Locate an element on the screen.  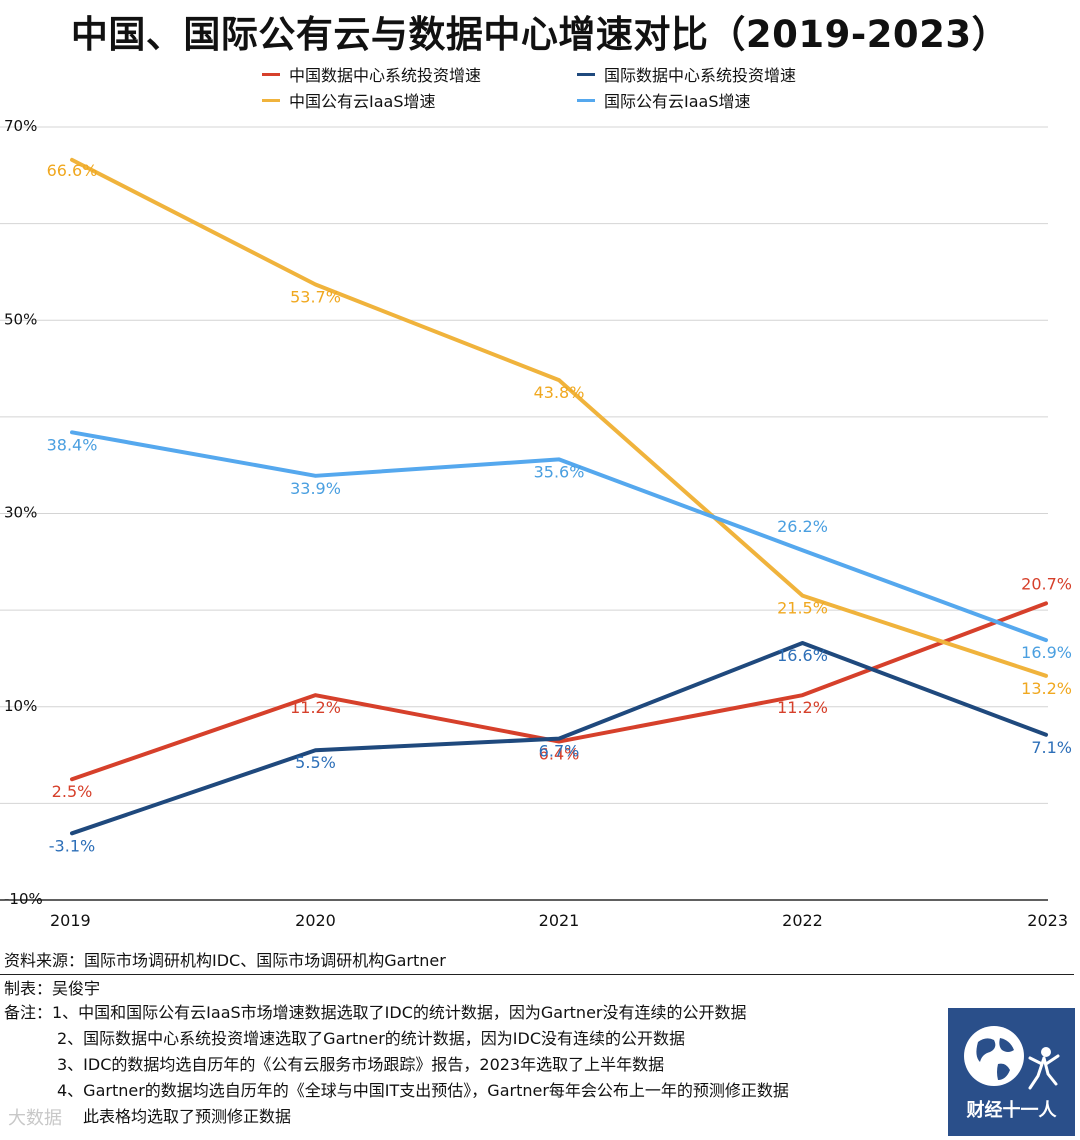
y-tick-label: 50% is located at coordinates (20, 319).